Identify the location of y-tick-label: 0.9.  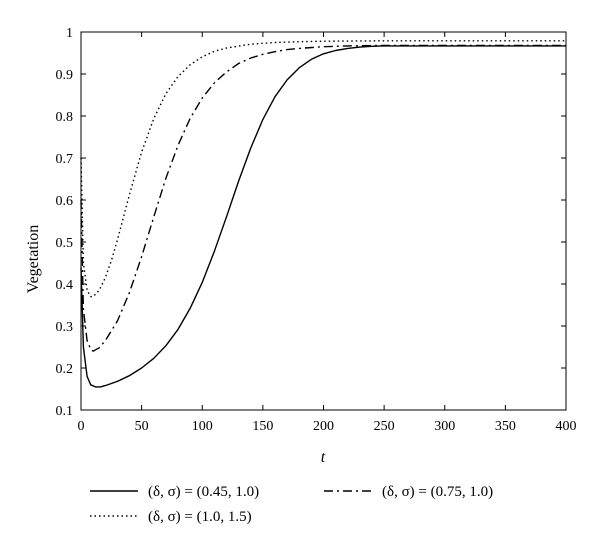
(65, 75).